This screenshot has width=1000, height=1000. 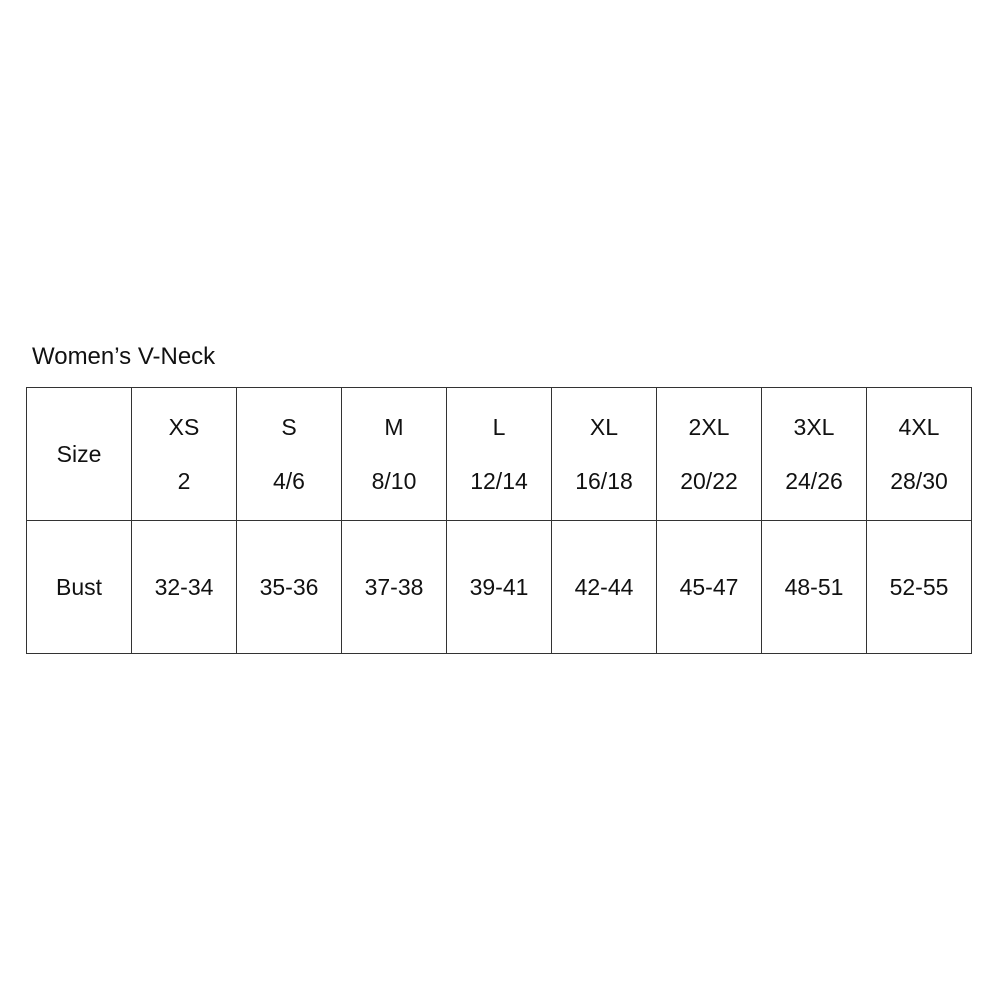 What do you see at coordinates (604, 454) in the screenshot?
I see `size-cell: XL 16/18` at bounding box center [604, 454].